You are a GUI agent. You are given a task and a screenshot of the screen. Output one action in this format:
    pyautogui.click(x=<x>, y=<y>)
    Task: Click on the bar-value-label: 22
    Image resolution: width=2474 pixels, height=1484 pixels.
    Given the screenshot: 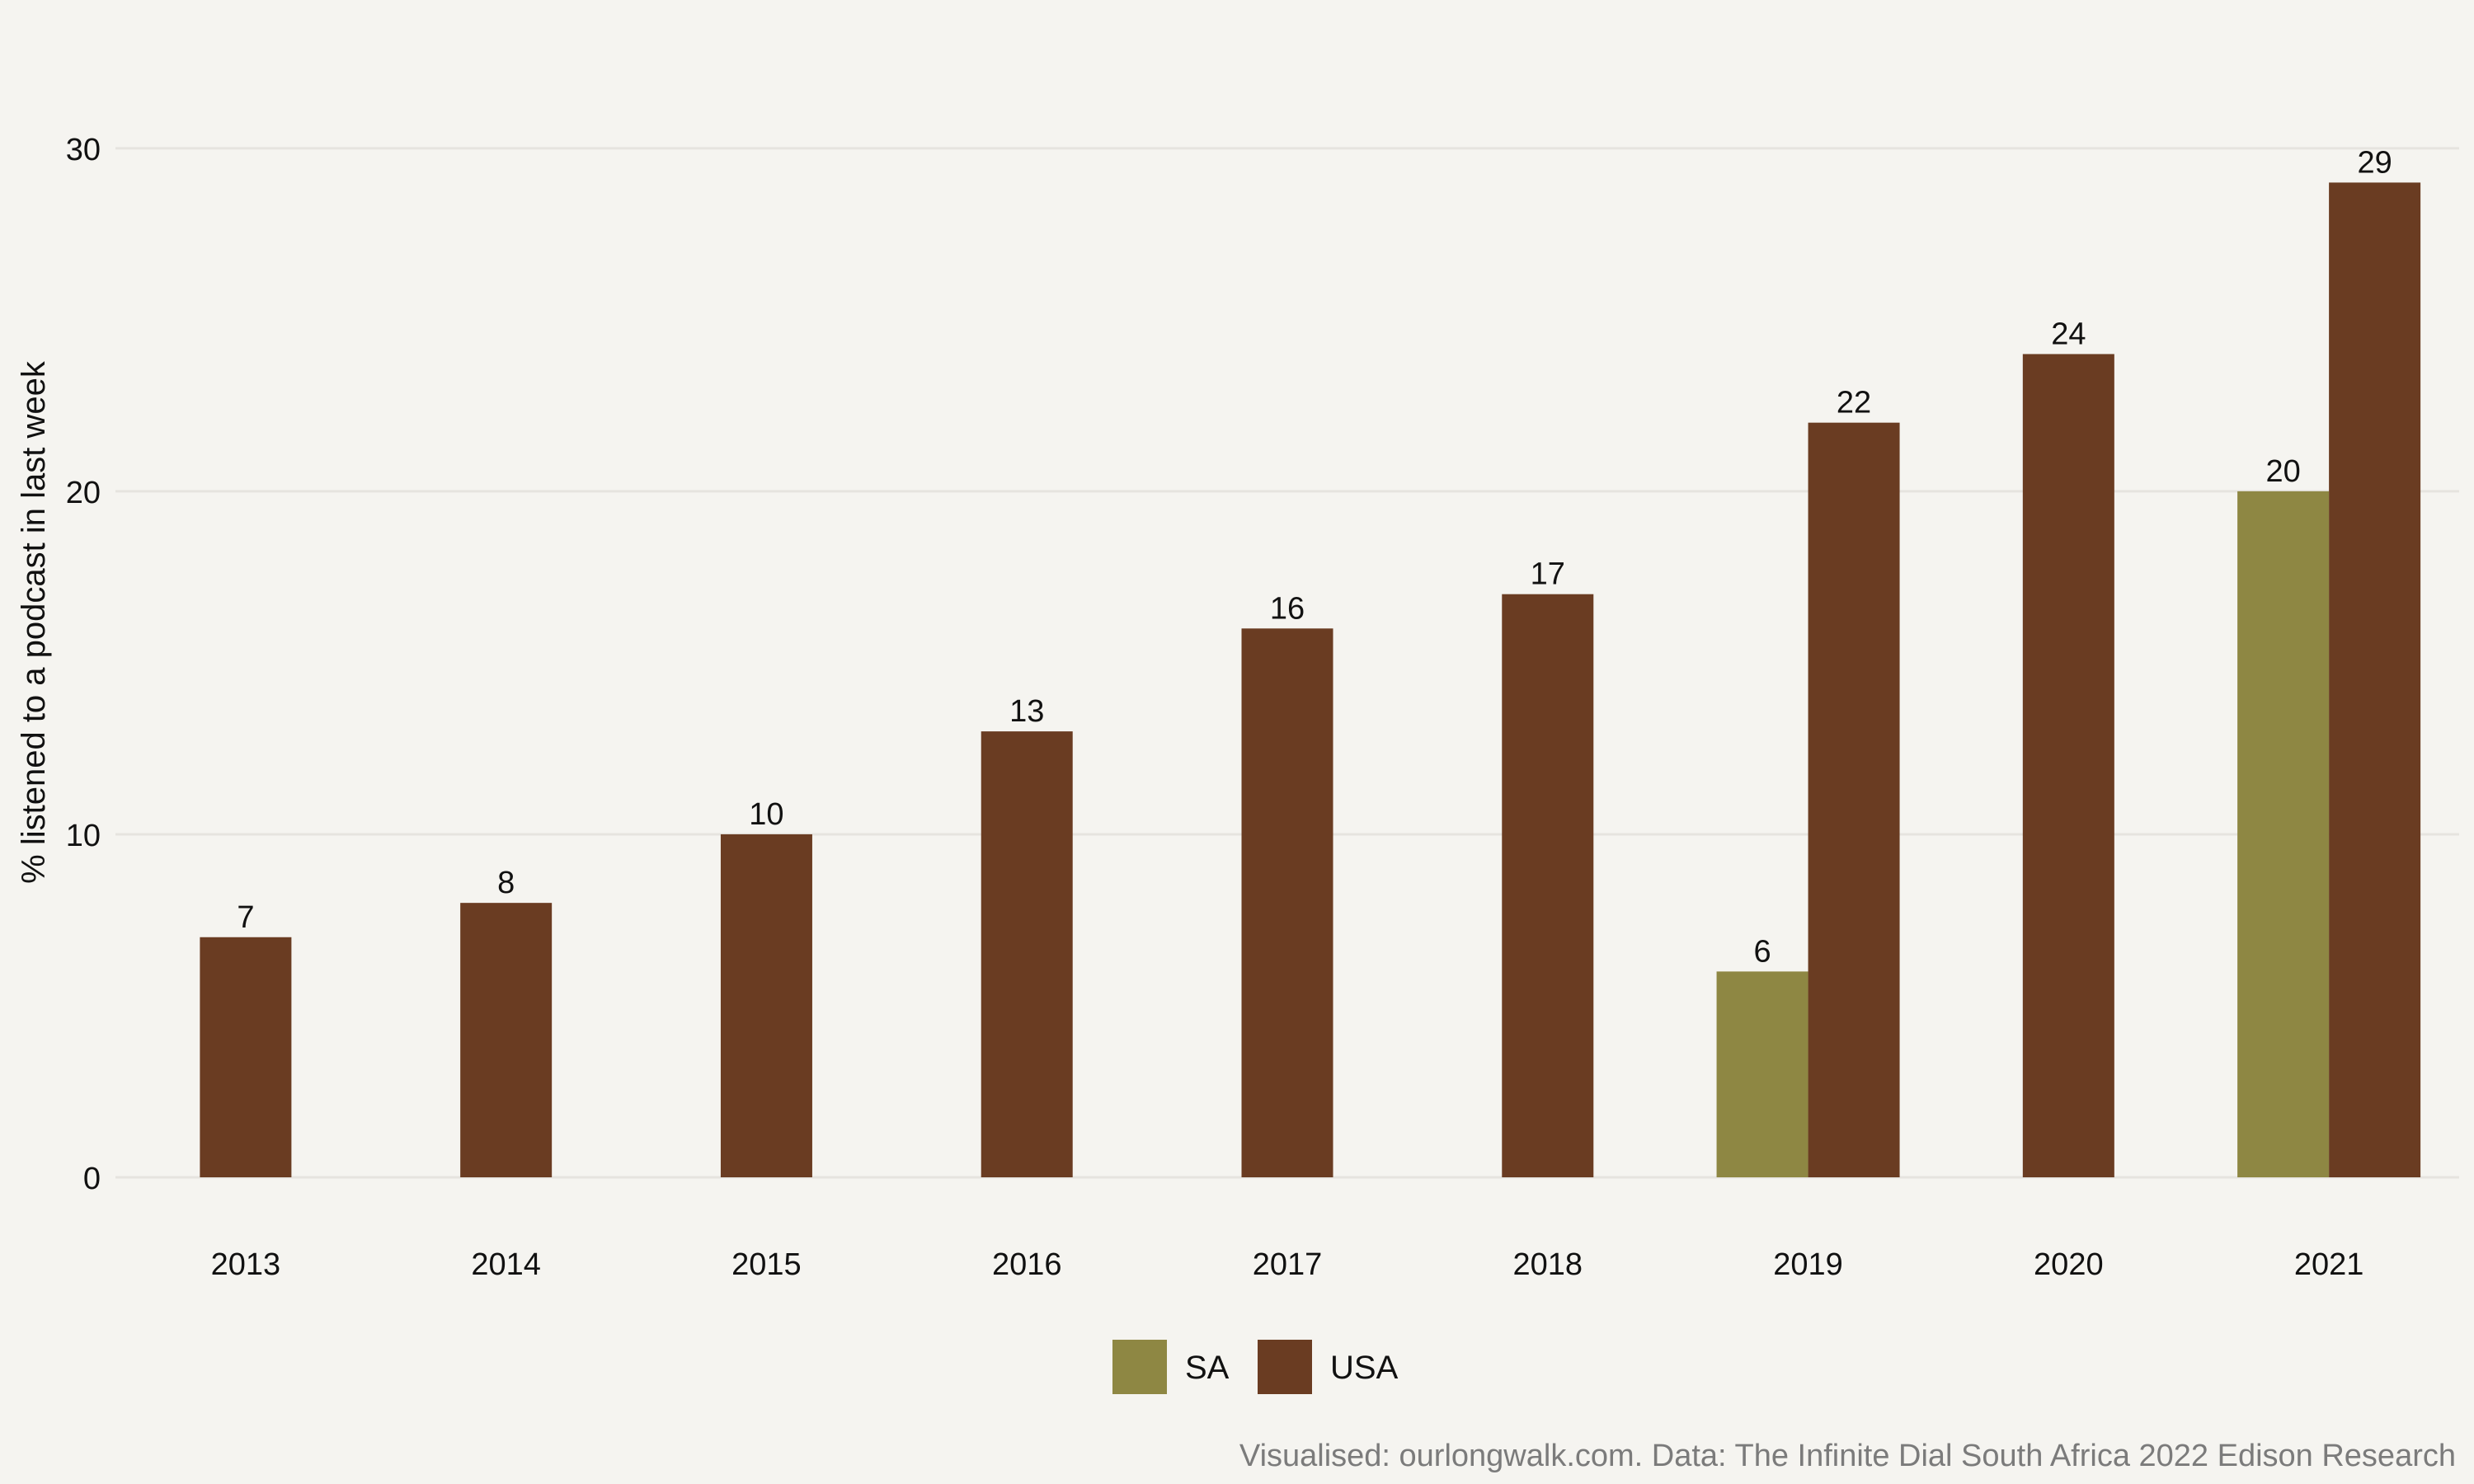 What is the action you would take?
    pyautogui.click(x=1854, y=403)
    